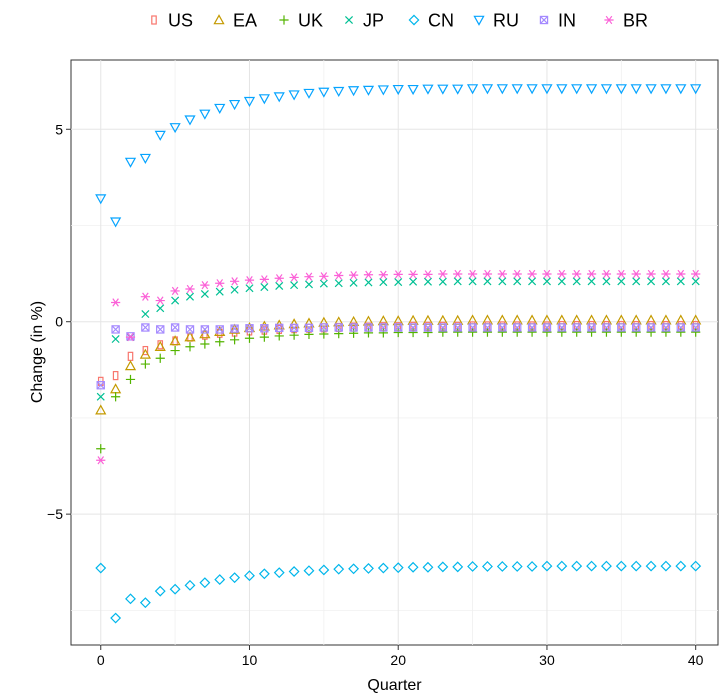  What do you see at coordinates (172, 21) in the screenshot?
I see `legend-item-us: US` at bounding box center [172, 21].